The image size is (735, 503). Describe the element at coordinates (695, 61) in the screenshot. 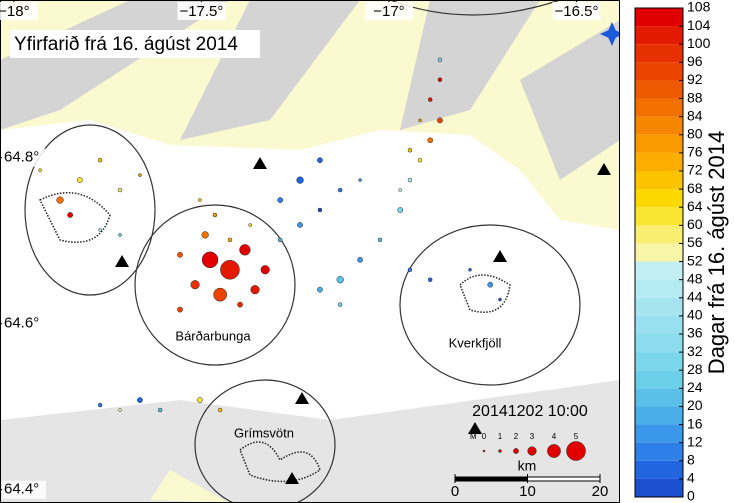

I see `colorbar-tick-label: 96` at that location.